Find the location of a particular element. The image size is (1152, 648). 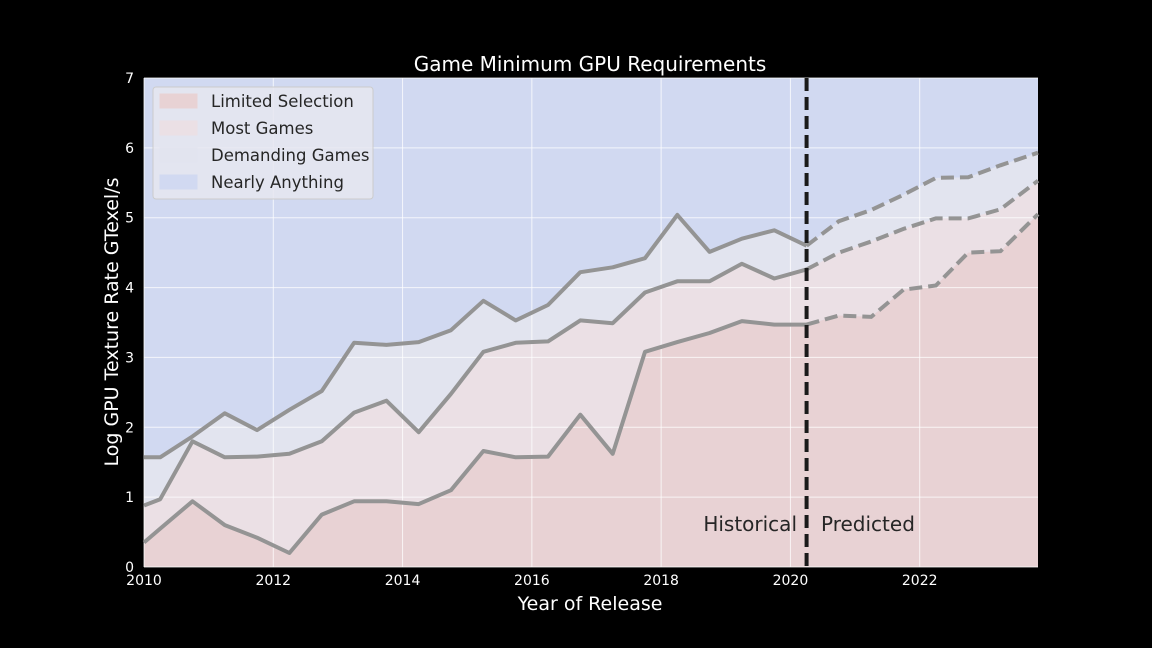

y-tick-label: 3 is located at coordinates (129, 358).